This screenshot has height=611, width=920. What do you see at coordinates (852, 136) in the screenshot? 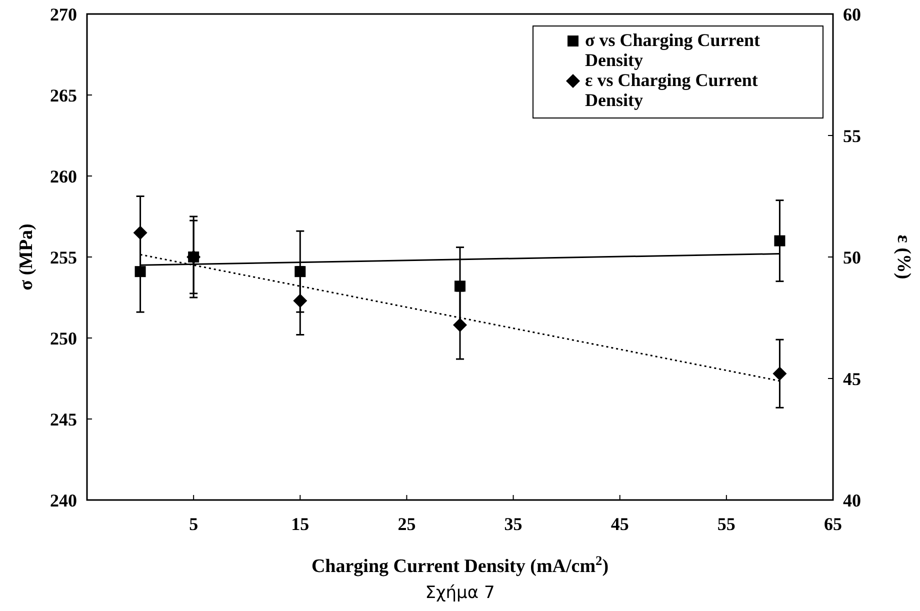
I see `y2-tick-label: 55` at bounding box center [852, 136].